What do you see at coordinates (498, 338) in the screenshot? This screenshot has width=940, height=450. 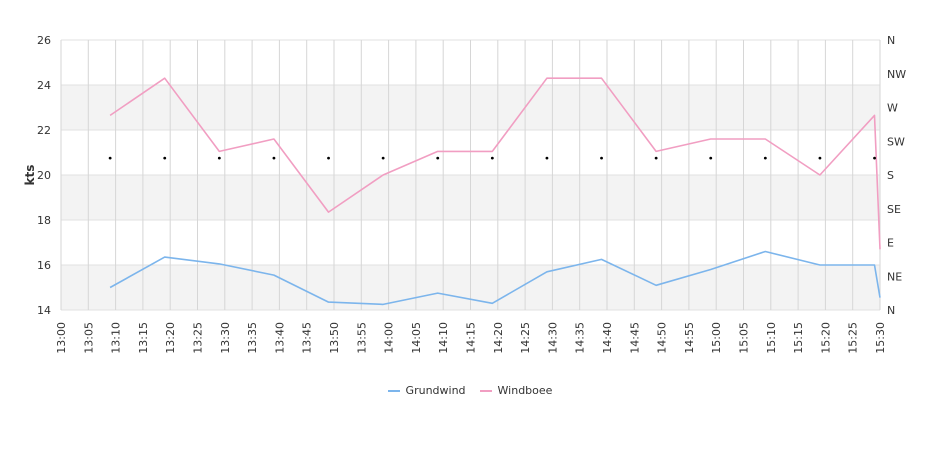 I see `x-tick-label: 14:20` at bounding box center [498, 338].